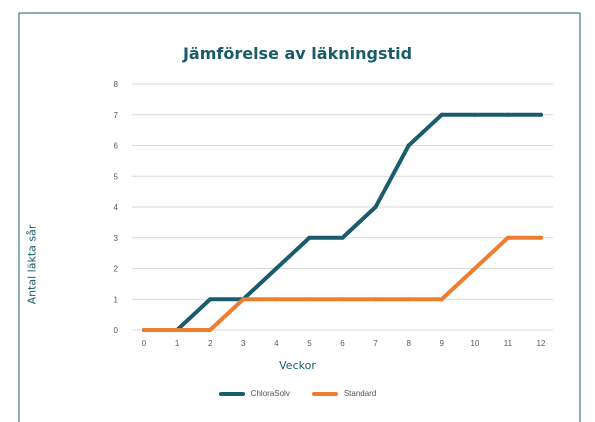  What do you see at coordinates (116, 238) in the screenshot?
I see `y-tick-label-3: 3` at bounding box center [116, 238].